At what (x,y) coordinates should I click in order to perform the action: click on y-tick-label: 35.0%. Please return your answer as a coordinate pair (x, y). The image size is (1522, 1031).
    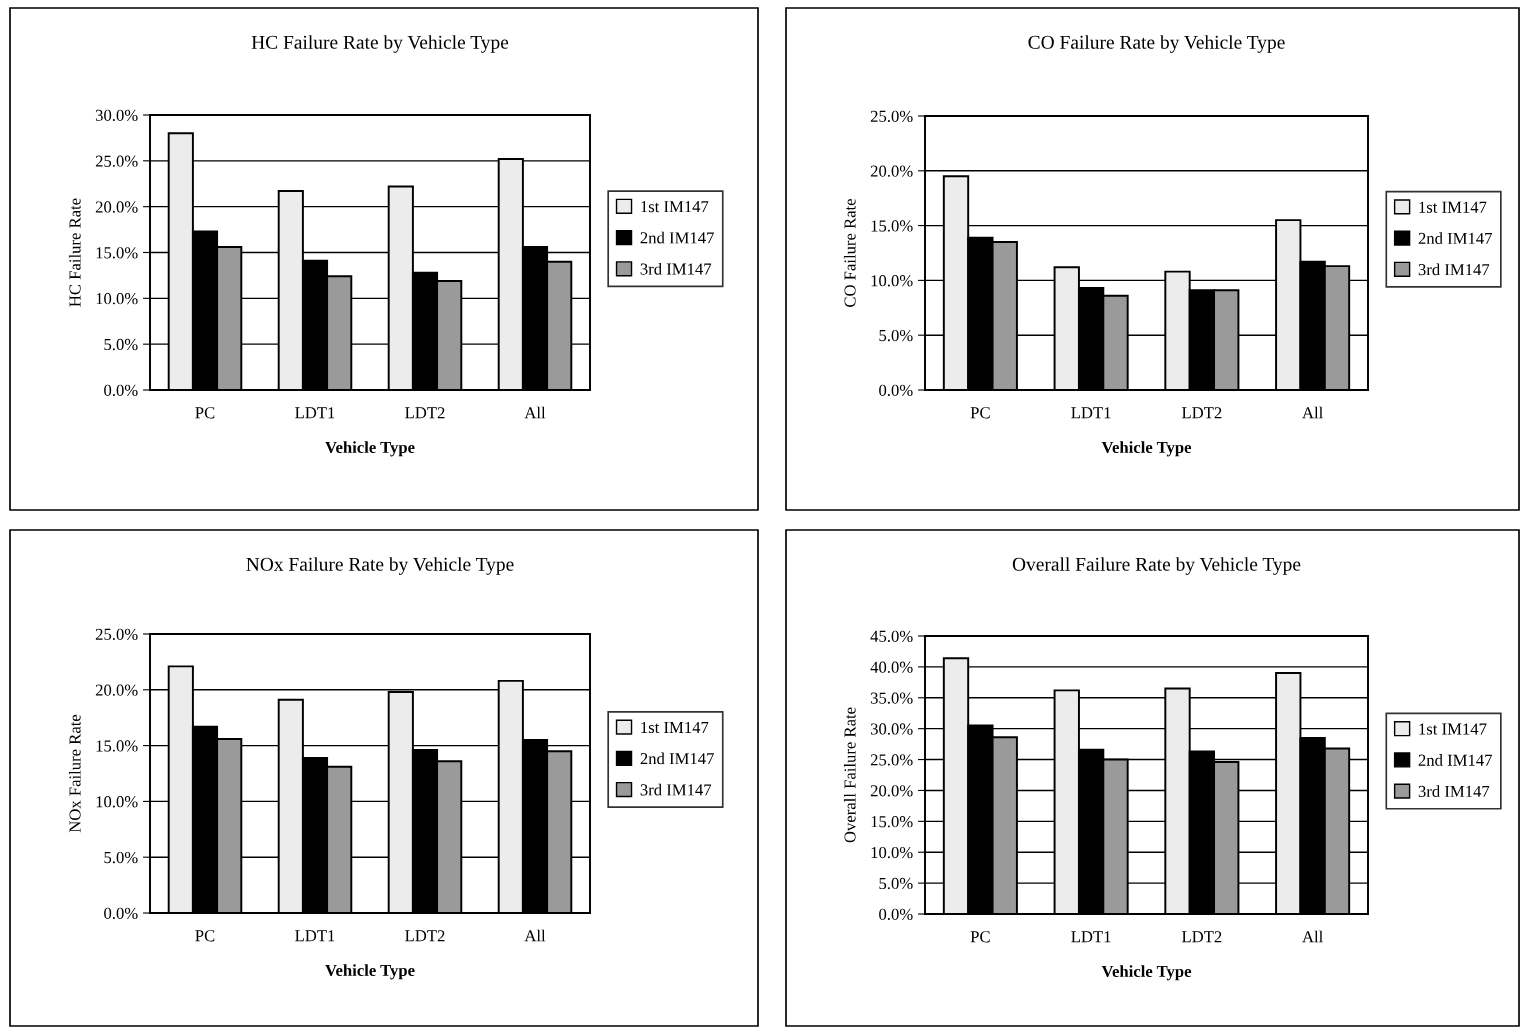
    Looking at the image, I should click on (891, 698).